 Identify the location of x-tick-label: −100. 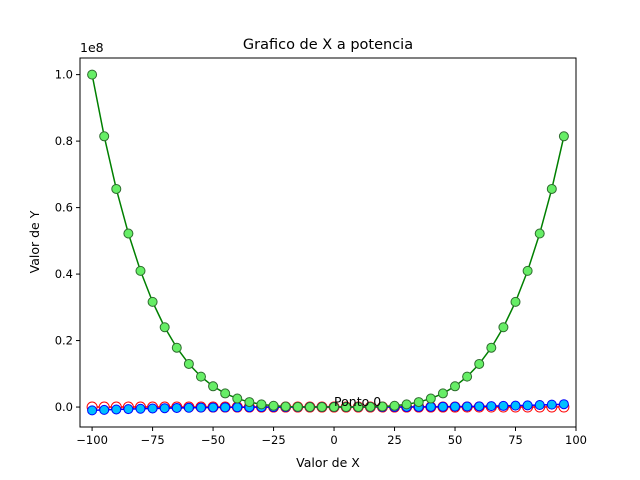
(92, 440).